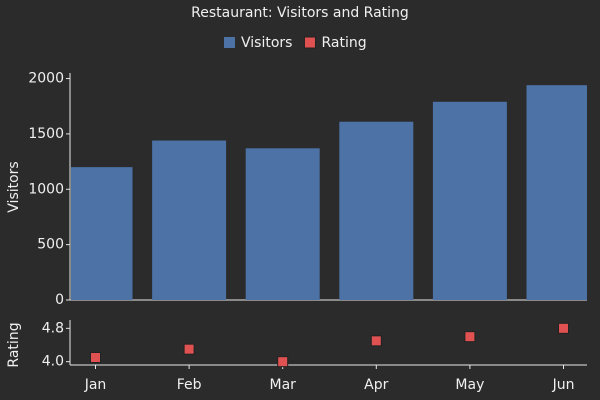  I want to click on y-tick-label: 0, so click(59, 300).